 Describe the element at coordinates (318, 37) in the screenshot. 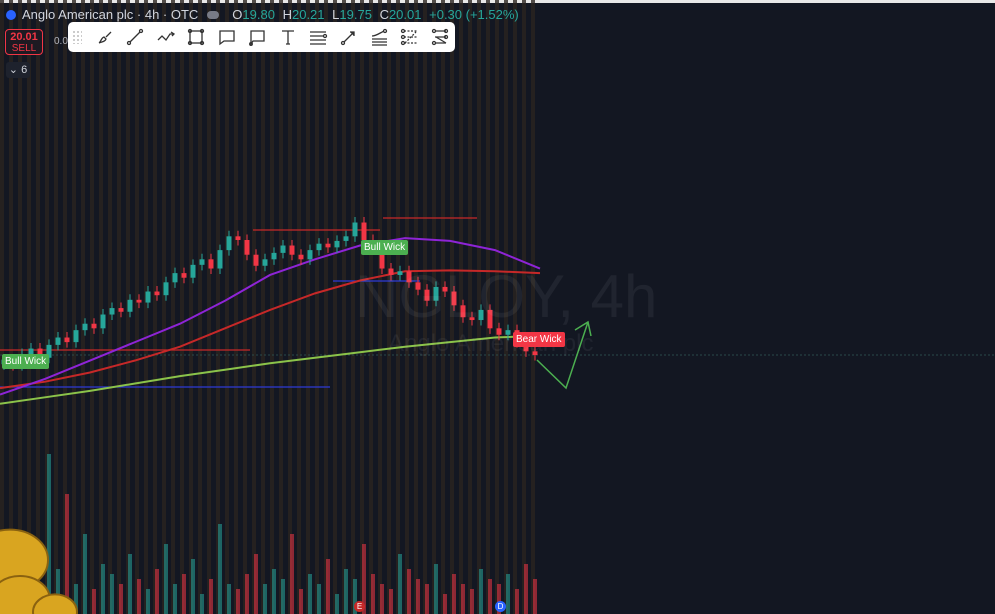

I see `horizontal-lines-icon` at that location.